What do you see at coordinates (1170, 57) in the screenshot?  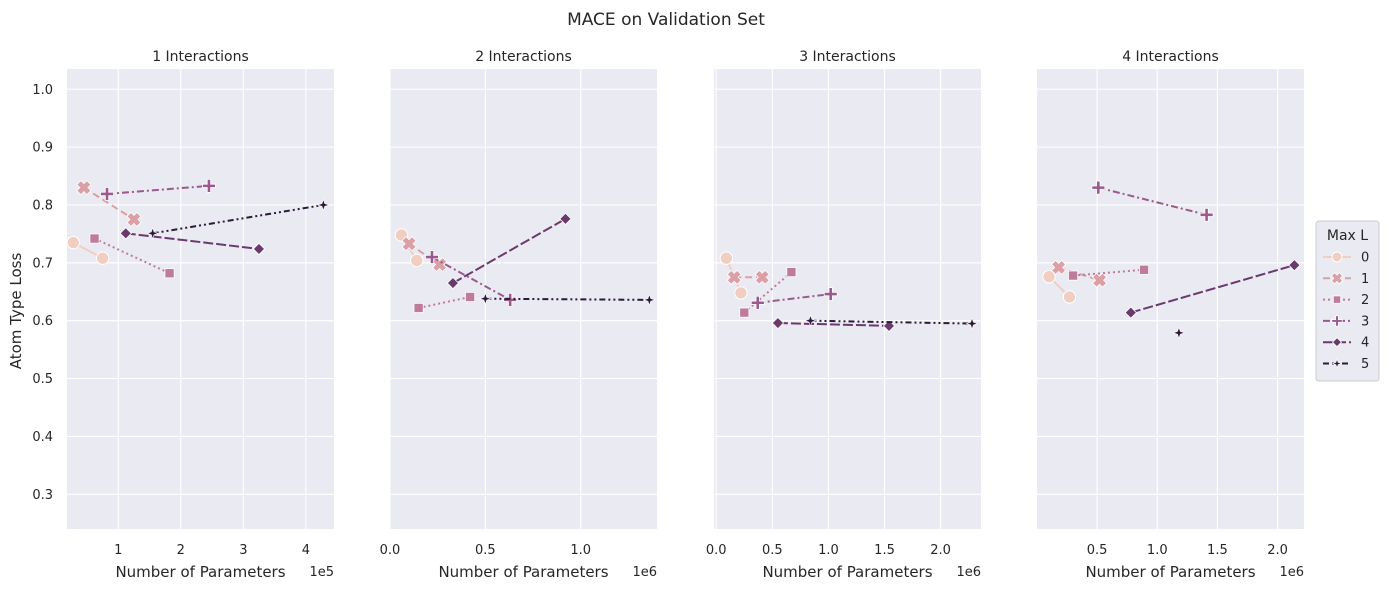 I see `panel-title: 4 Interactions` at bounding box center [1170, 57].